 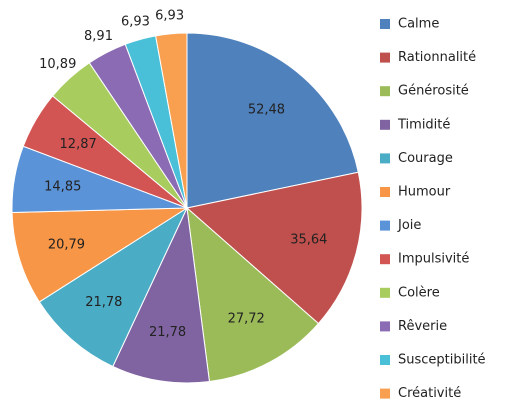 What do you see at coordinates (419, 292) in the screenshot?
I see `legend-label: Colère` at bounding box center [419, 292].